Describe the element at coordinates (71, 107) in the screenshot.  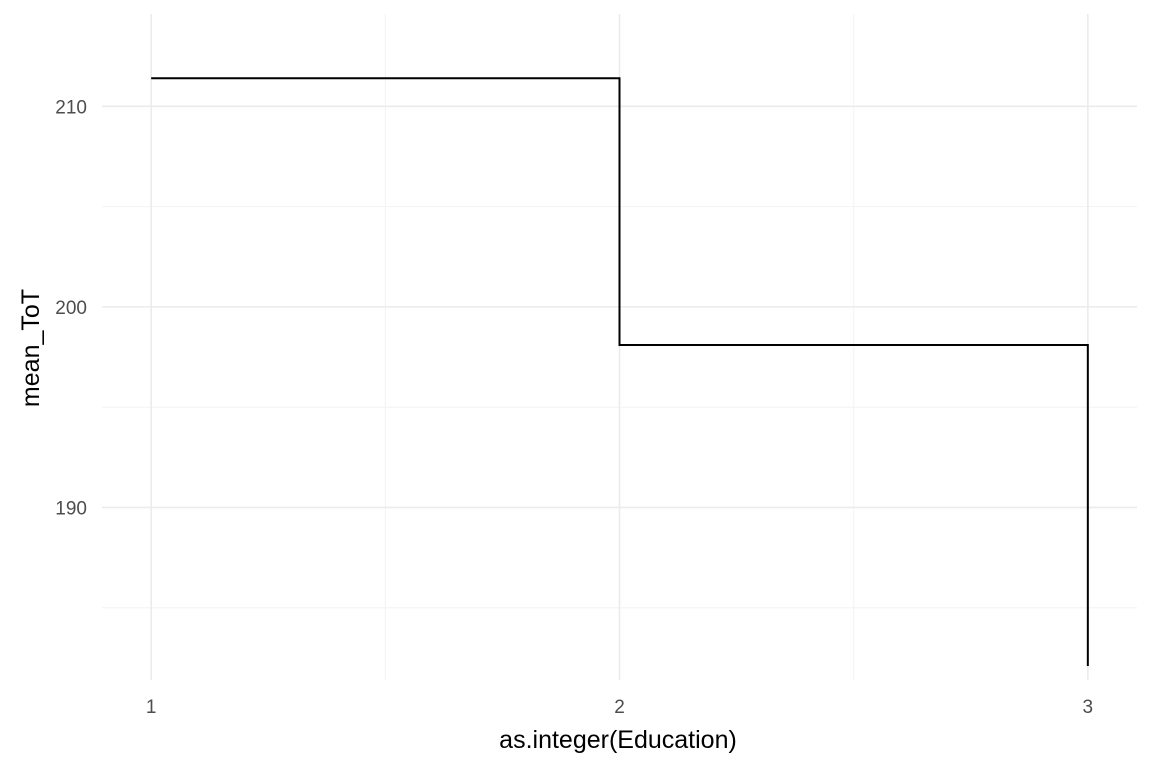
I see `y-tick-label: 210` at that location.